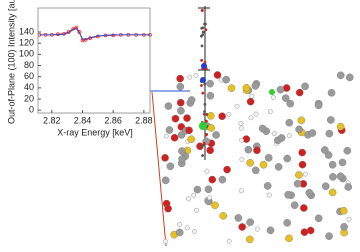  I want to click on y-tick-label: 60, so click(29, 76).